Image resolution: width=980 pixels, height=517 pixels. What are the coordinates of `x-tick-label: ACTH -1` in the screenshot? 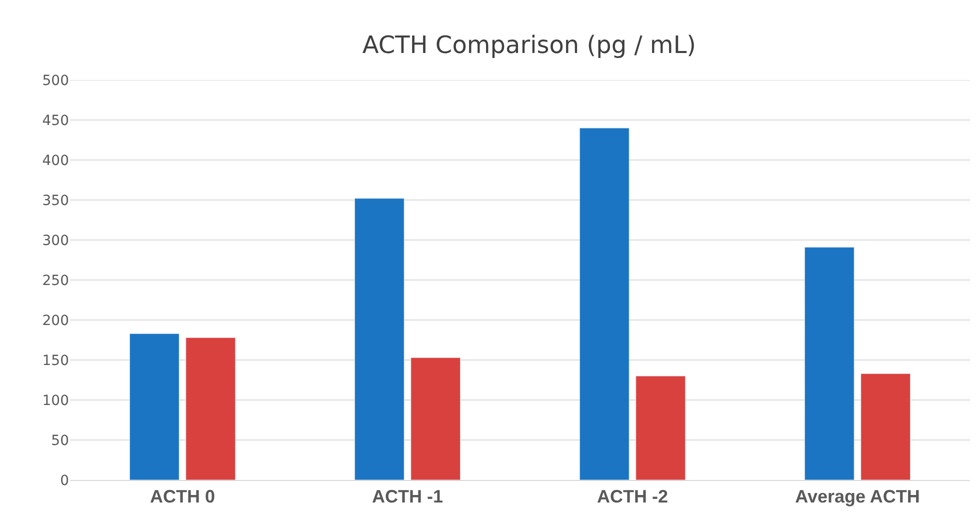 It's located at (407, 496).